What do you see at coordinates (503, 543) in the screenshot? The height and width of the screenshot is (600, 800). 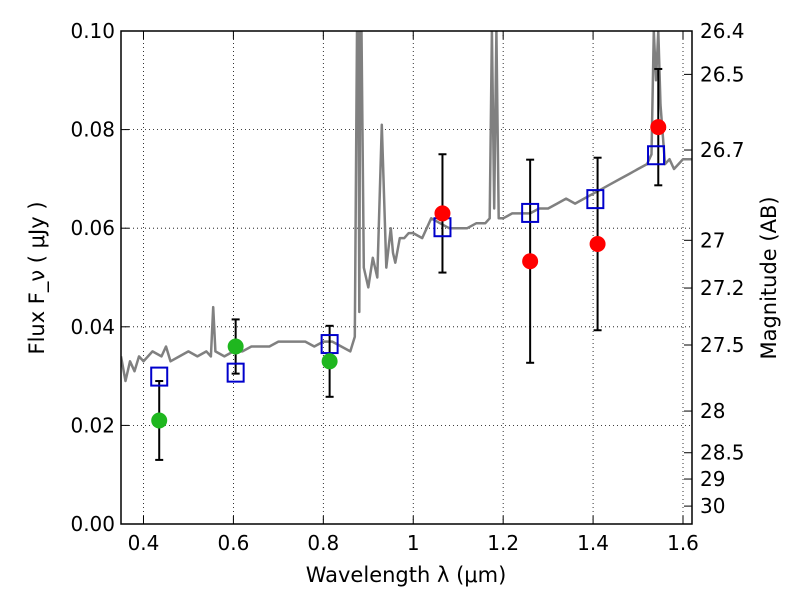 I see `x-tick-label: 1.2` at bounding box center [503, 543].